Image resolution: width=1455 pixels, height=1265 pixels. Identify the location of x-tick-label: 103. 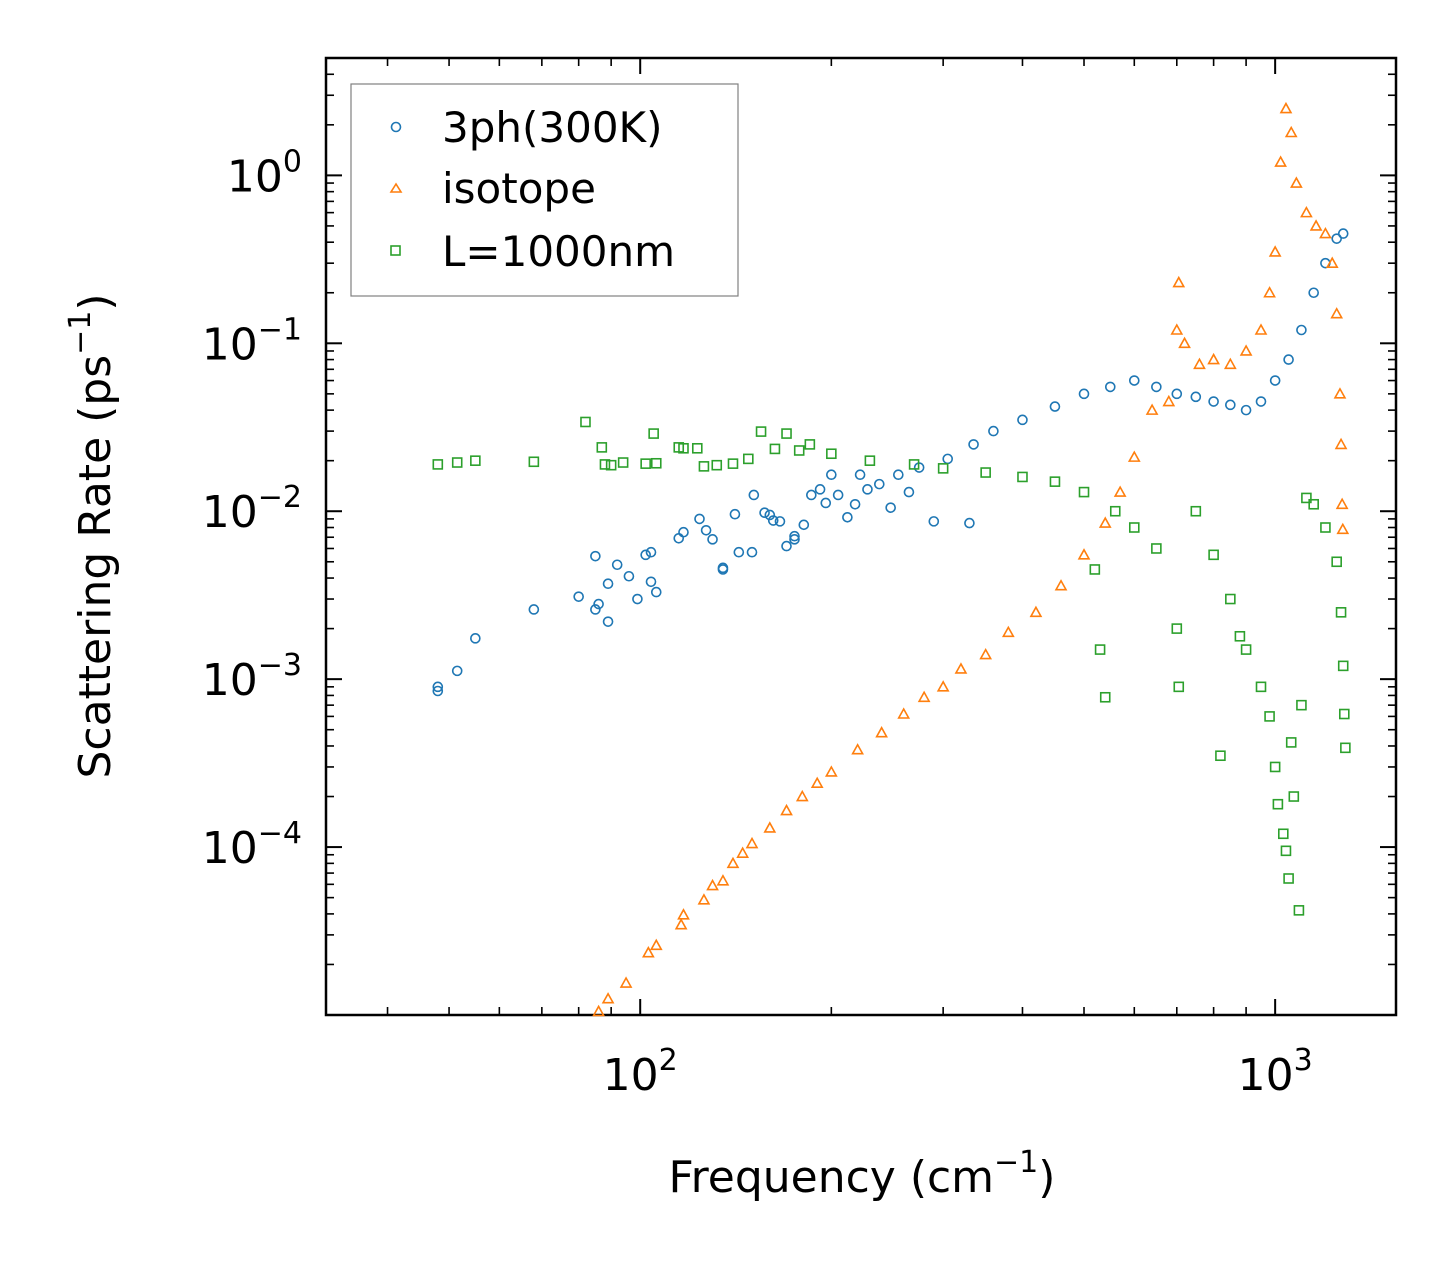
(1275, 1072).